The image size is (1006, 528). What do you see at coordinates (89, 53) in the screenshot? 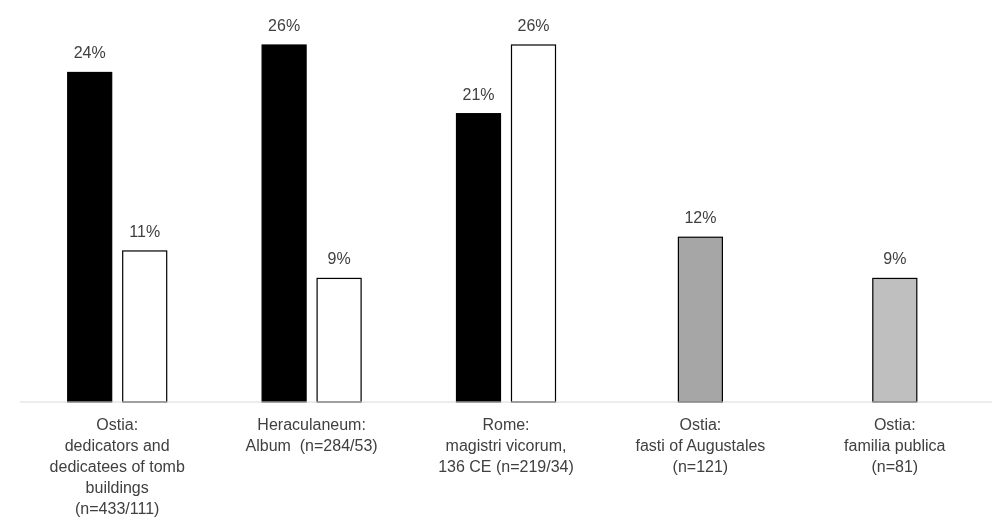
I see `data-label: 24%` at bounding box center [89, 53].